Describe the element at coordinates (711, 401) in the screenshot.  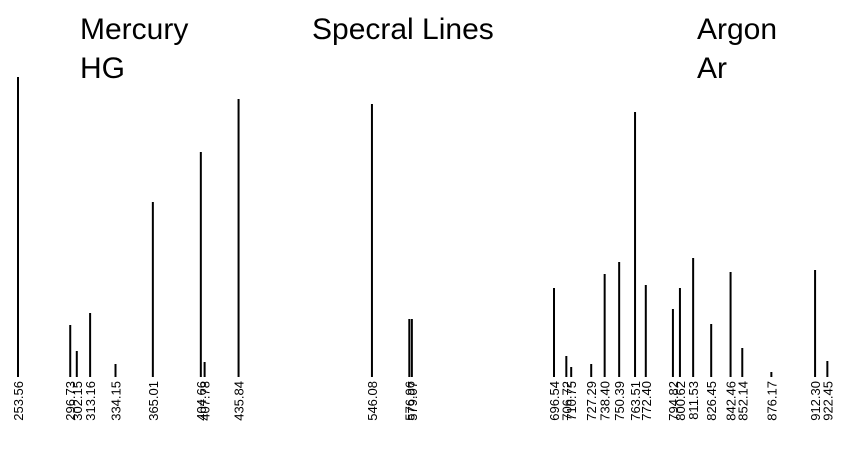
I see `tick-label-826-45: 826.45` at that location.